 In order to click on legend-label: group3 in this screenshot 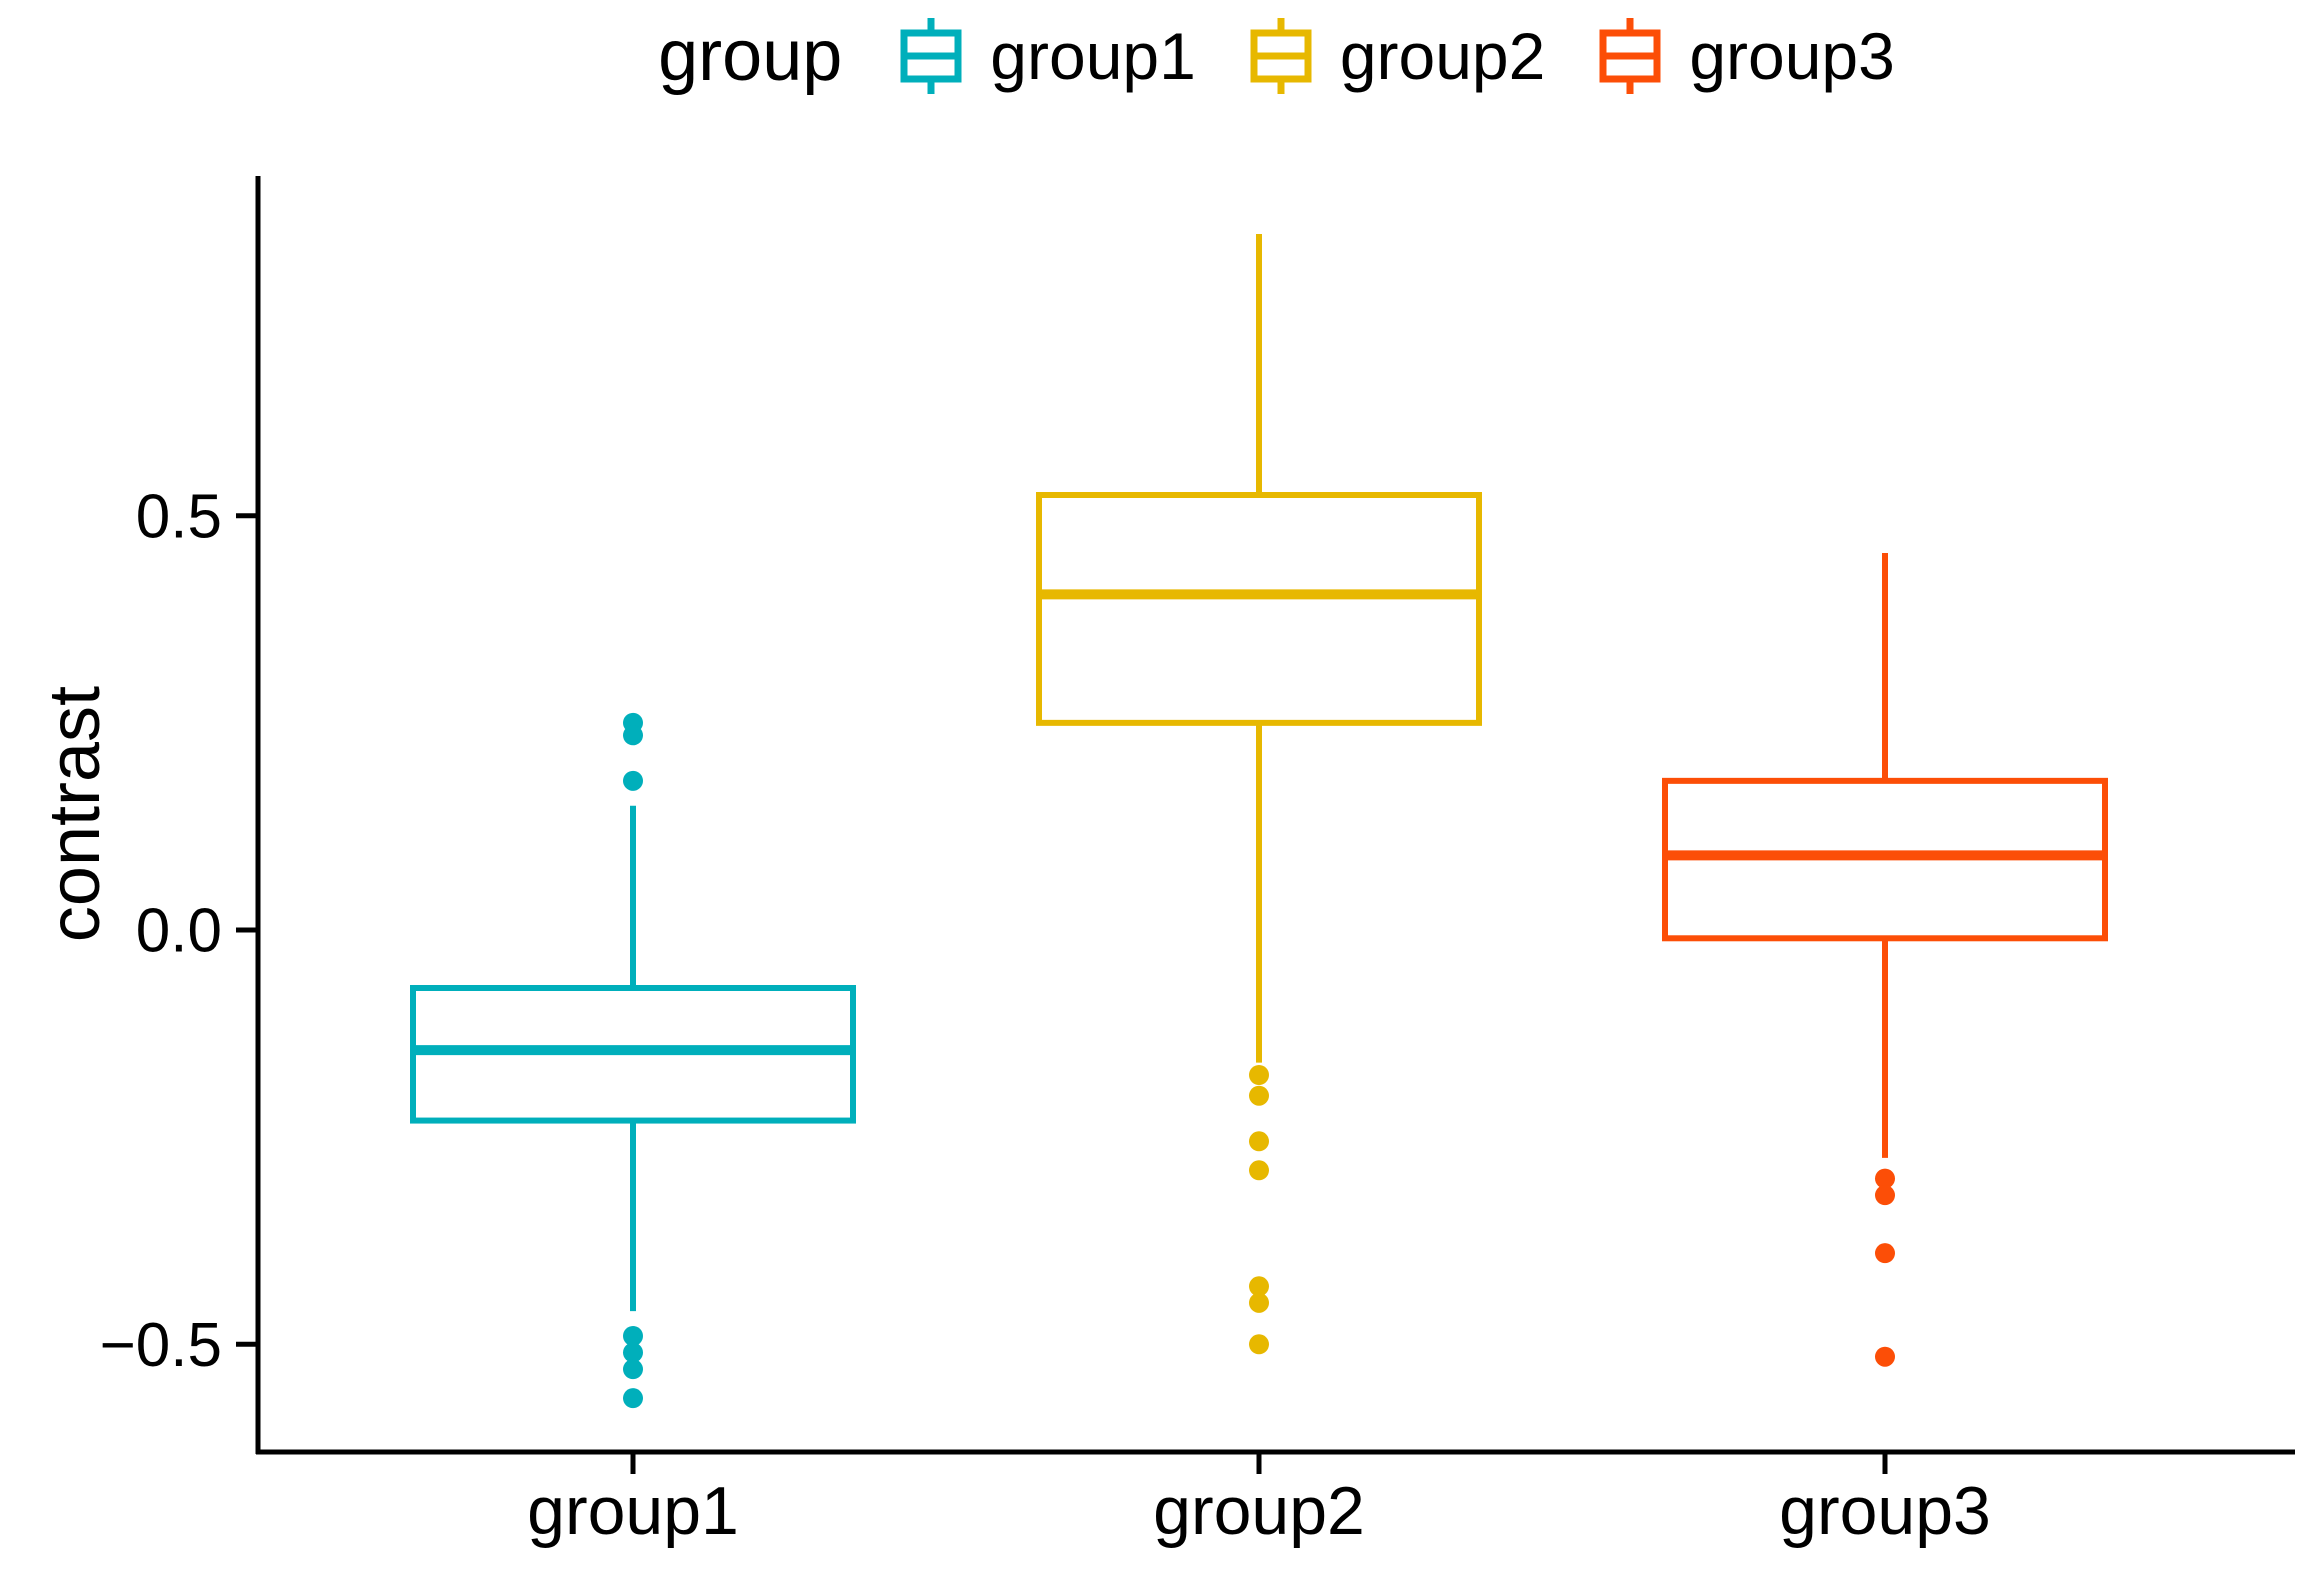, I will do `click(1792, 56)`.